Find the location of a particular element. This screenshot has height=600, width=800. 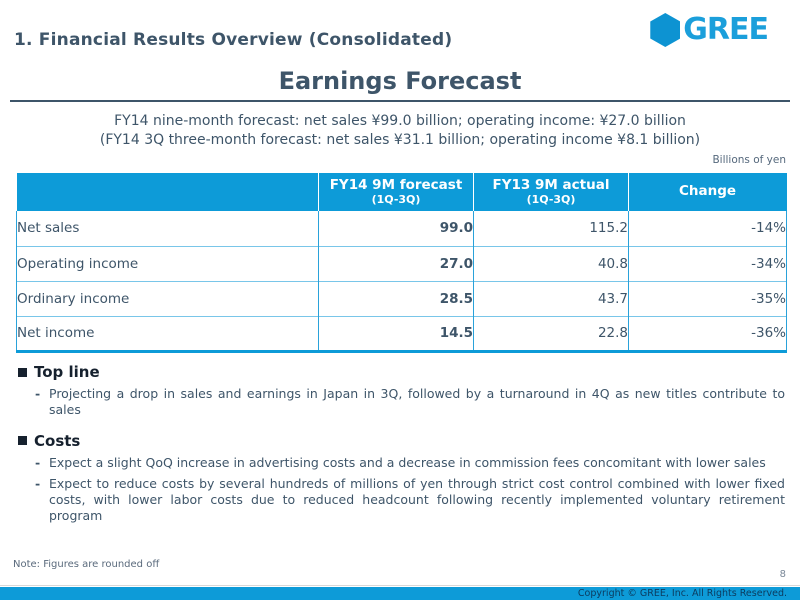

row-label: Operating income is located at coordinates (167, 263).